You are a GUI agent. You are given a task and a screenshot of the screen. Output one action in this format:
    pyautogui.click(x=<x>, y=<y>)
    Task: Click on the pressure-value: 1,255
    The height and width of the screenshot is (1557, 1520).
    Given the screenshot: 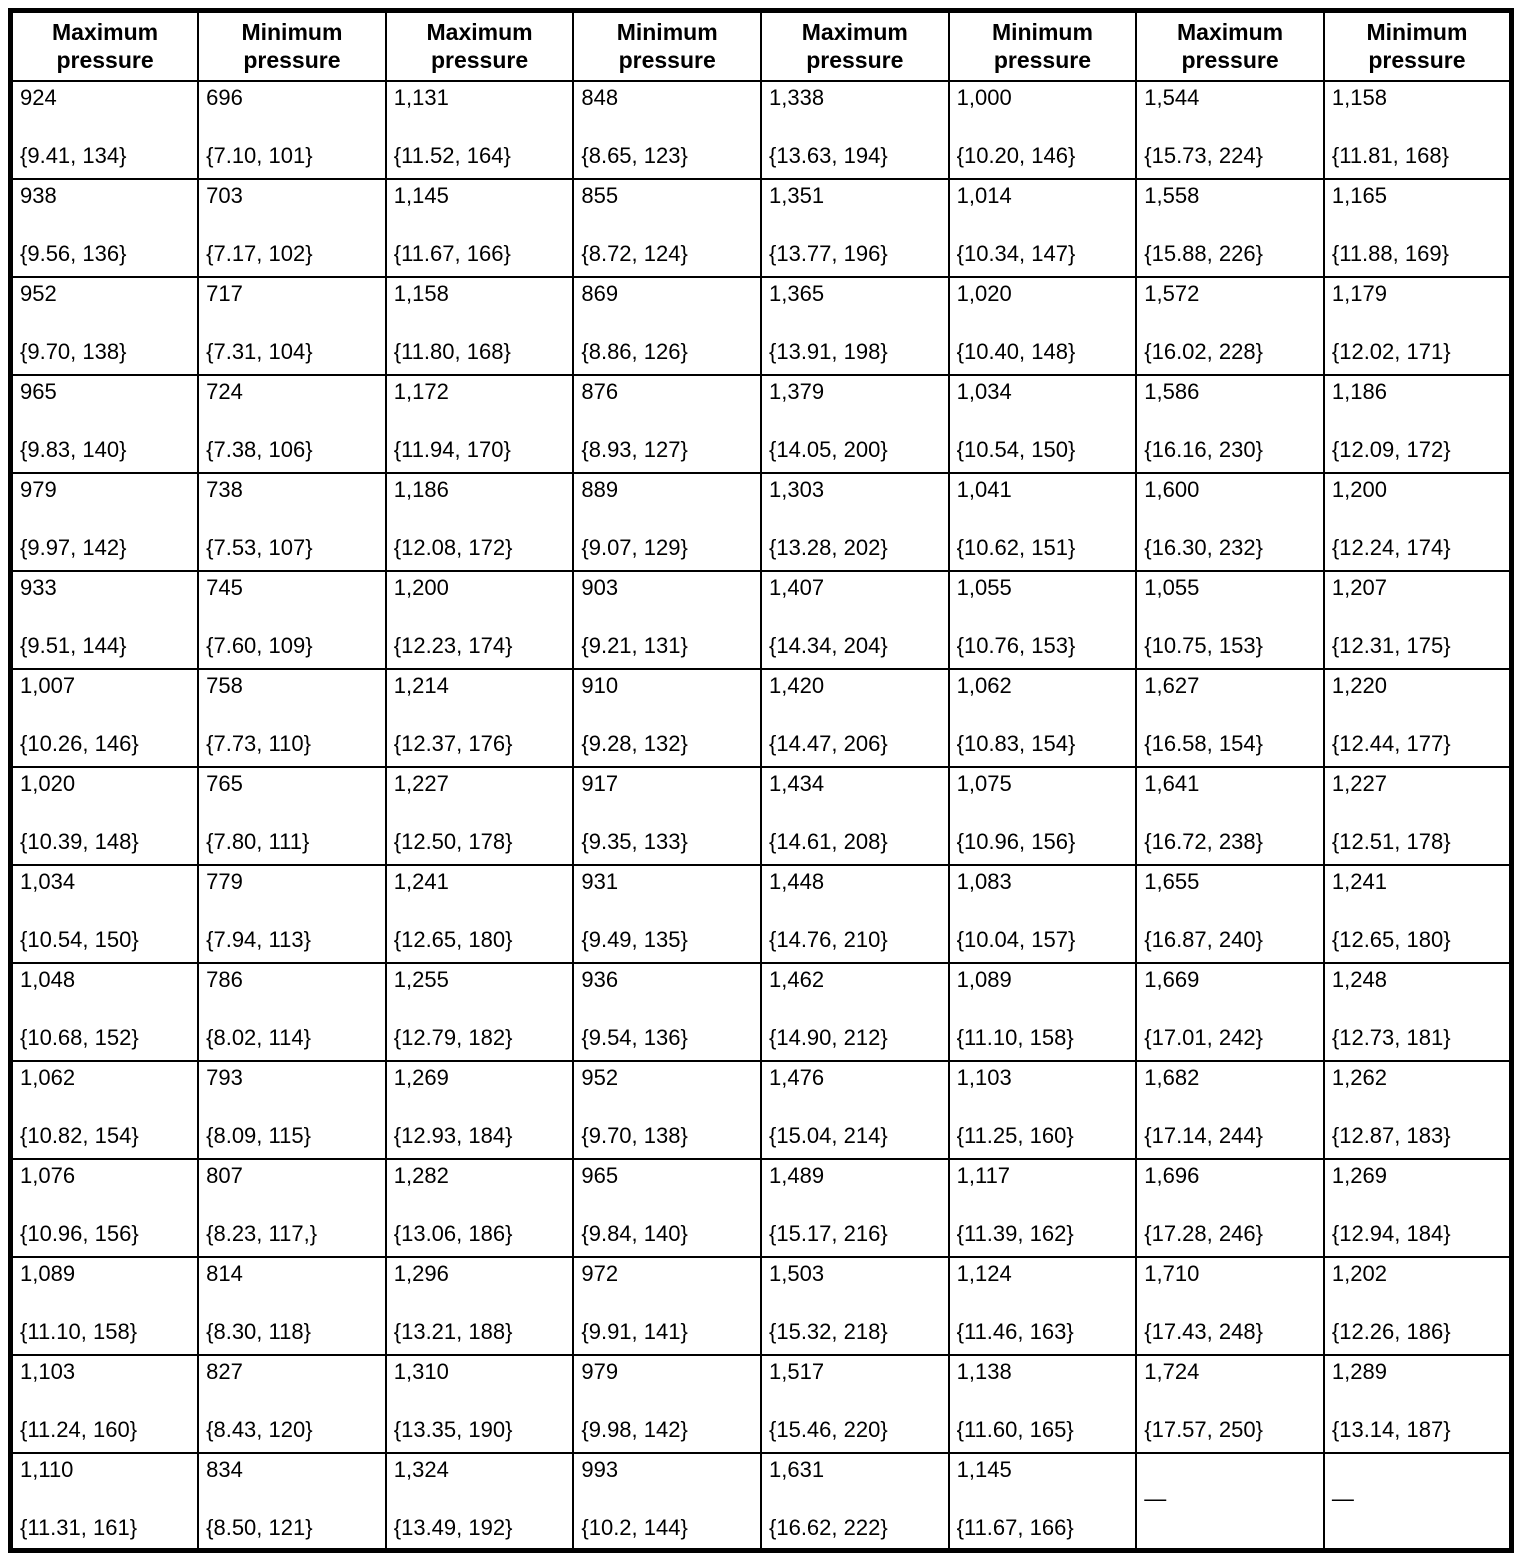 What is the action you would take?
    pyautogui.click(x=421, y=979)
    